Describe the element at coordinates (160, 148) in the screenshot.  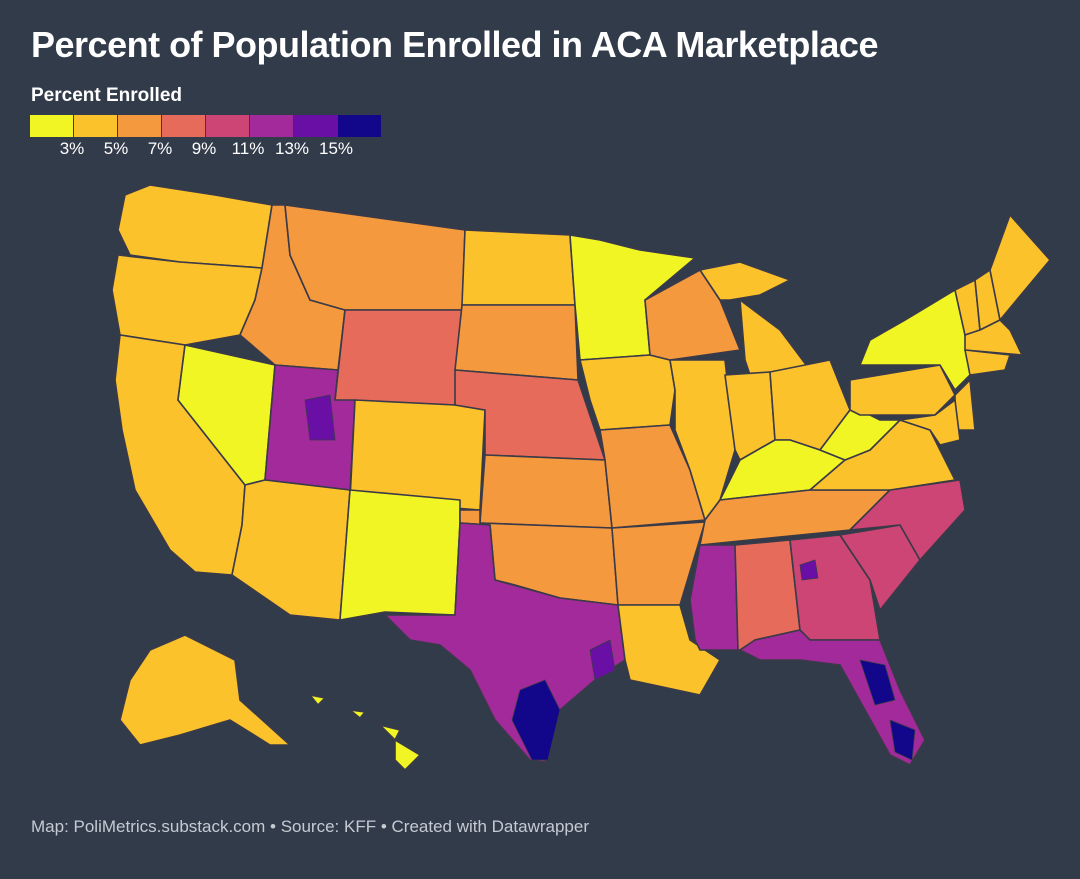
I see `legend-tick-label: 7%` at that location.